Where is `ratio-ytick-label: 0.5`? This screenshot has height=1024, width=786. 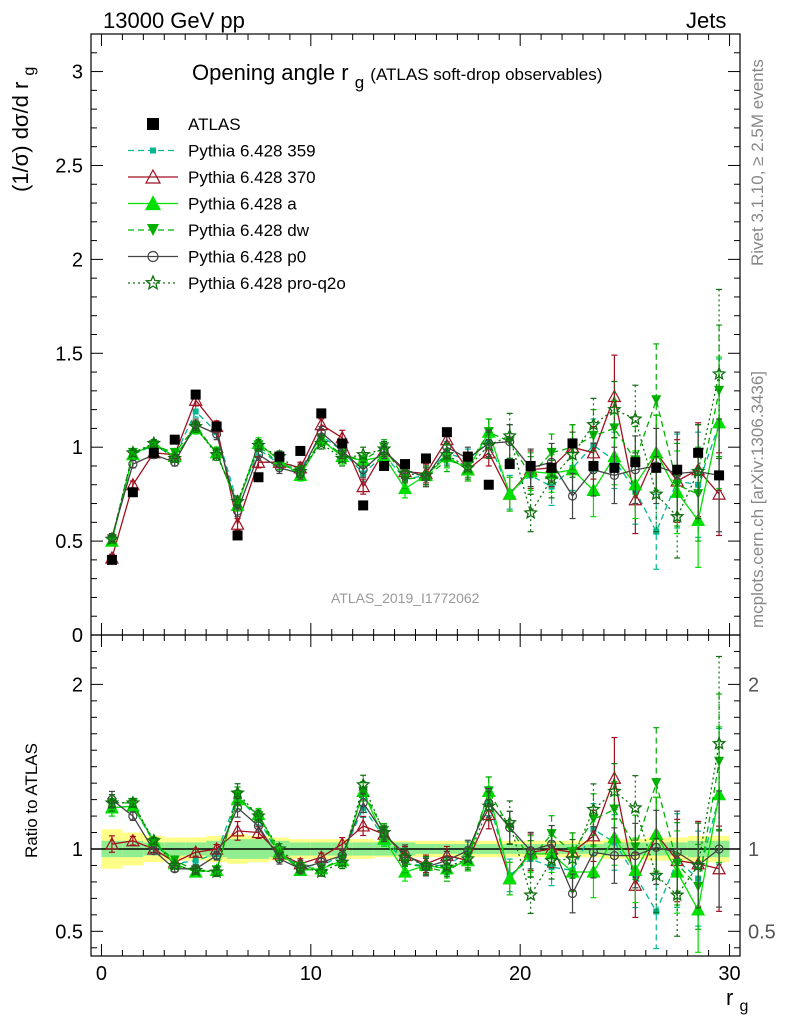
ratio-ytick-label: 0.5 is located at coordinates (69, 932).